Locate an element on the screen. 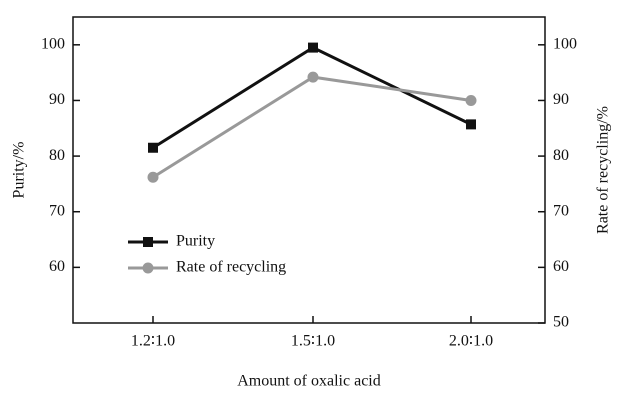 The width and height of the screenshot is (622, 409). y2-tick-label: 100 is located at coordinates (565, 43).